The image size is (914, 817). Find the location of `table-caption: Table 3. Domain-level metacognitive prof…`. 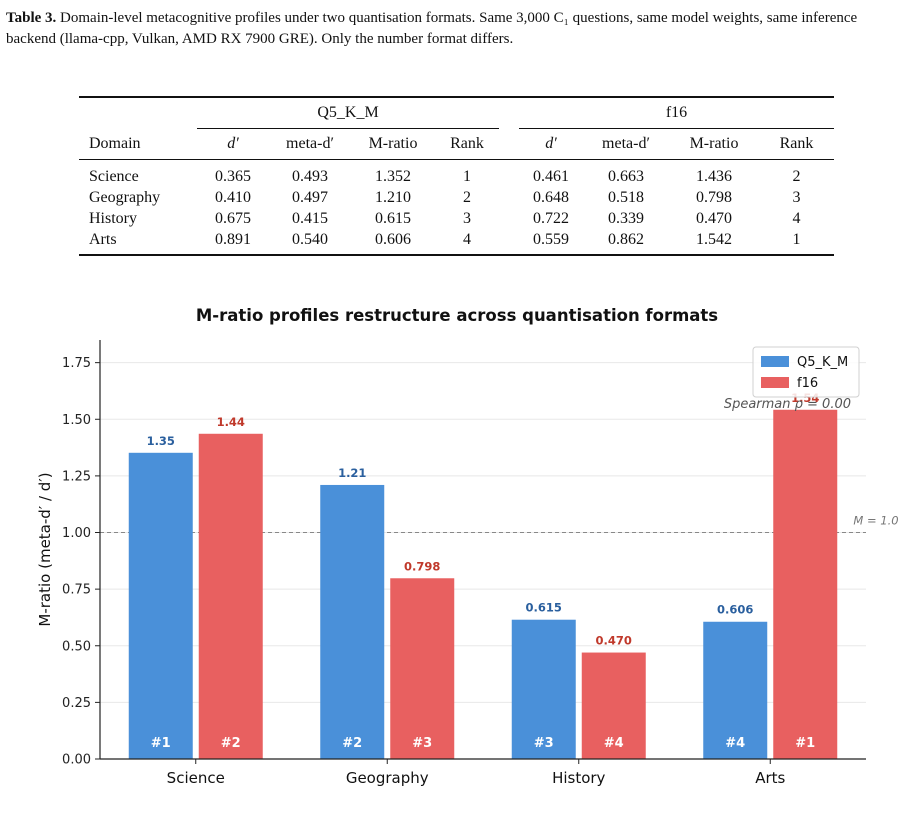

table-caption: Table 3. Domain-level metacognitive prof… is located at coordinates (458, 29).